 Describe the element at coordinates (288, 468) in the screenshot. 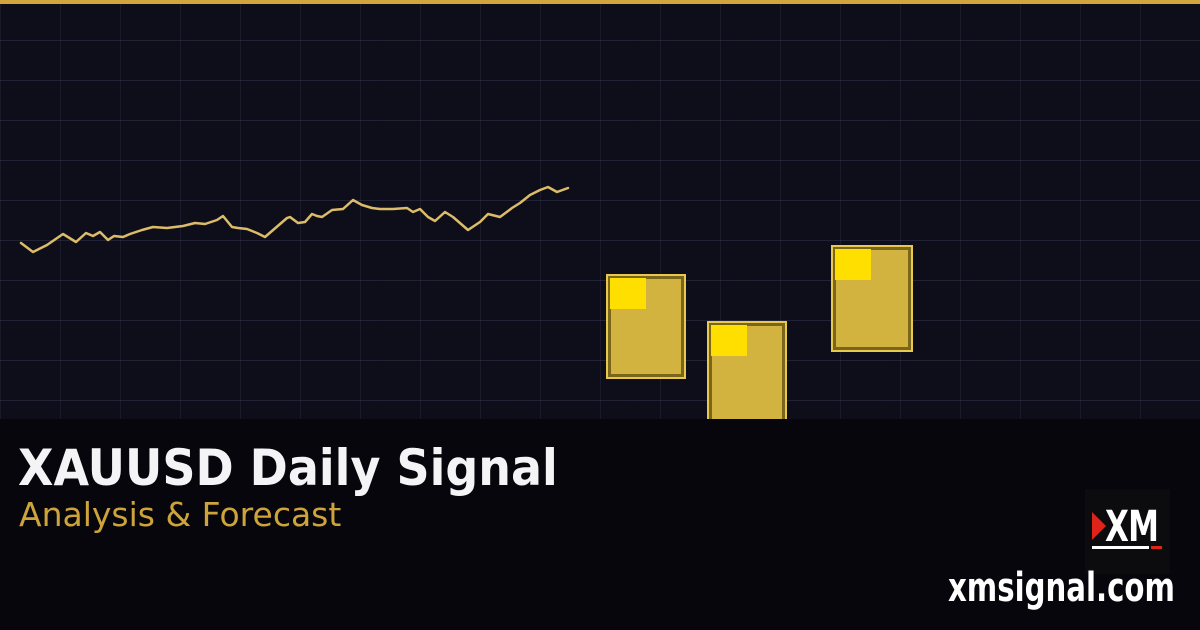

I see `page-title: XAUUSD Daily Signal` at that location.